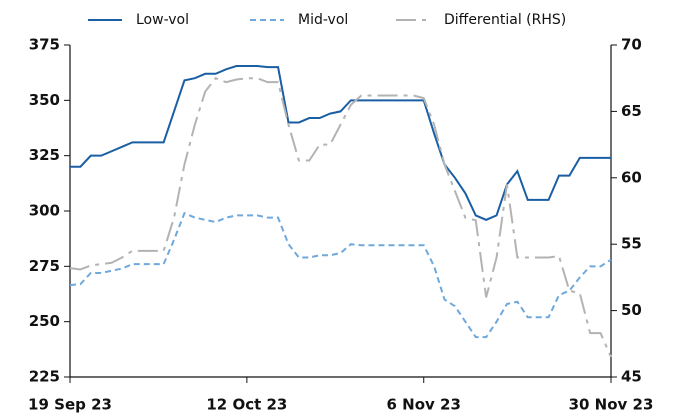 This screenshot has width=678, height=418. Describe the element at coordinates (424, 405) in the screenshot. I see `x-tick-label: 6 Nov 23` at that location.